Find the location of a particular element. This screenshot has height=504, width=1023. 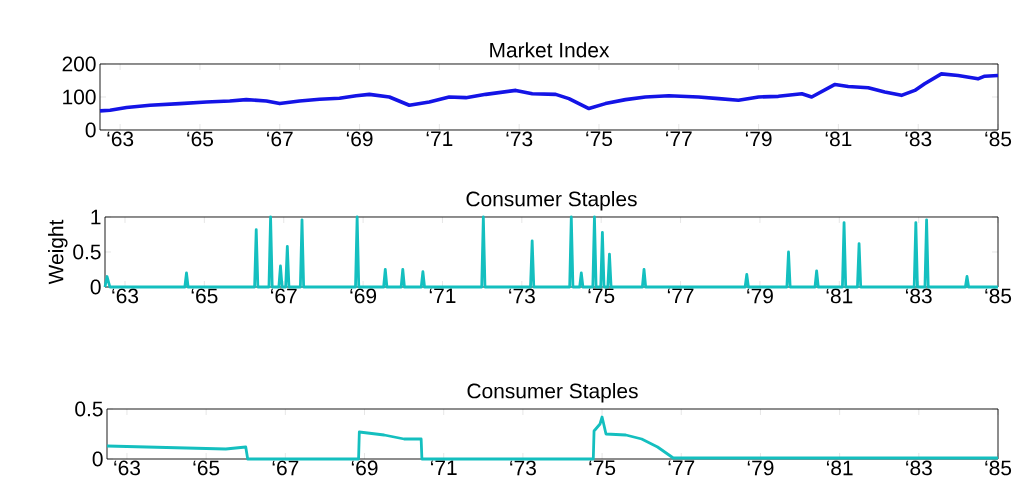

y-tick-label: 100 is located at coordinates (79, 97).